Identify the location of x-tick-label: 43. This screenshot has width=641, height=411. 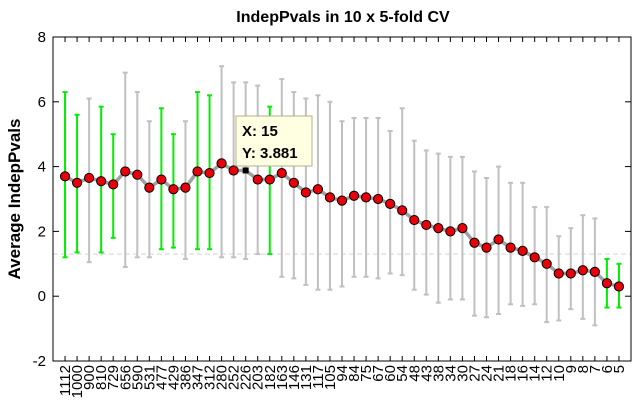
(426, 373).